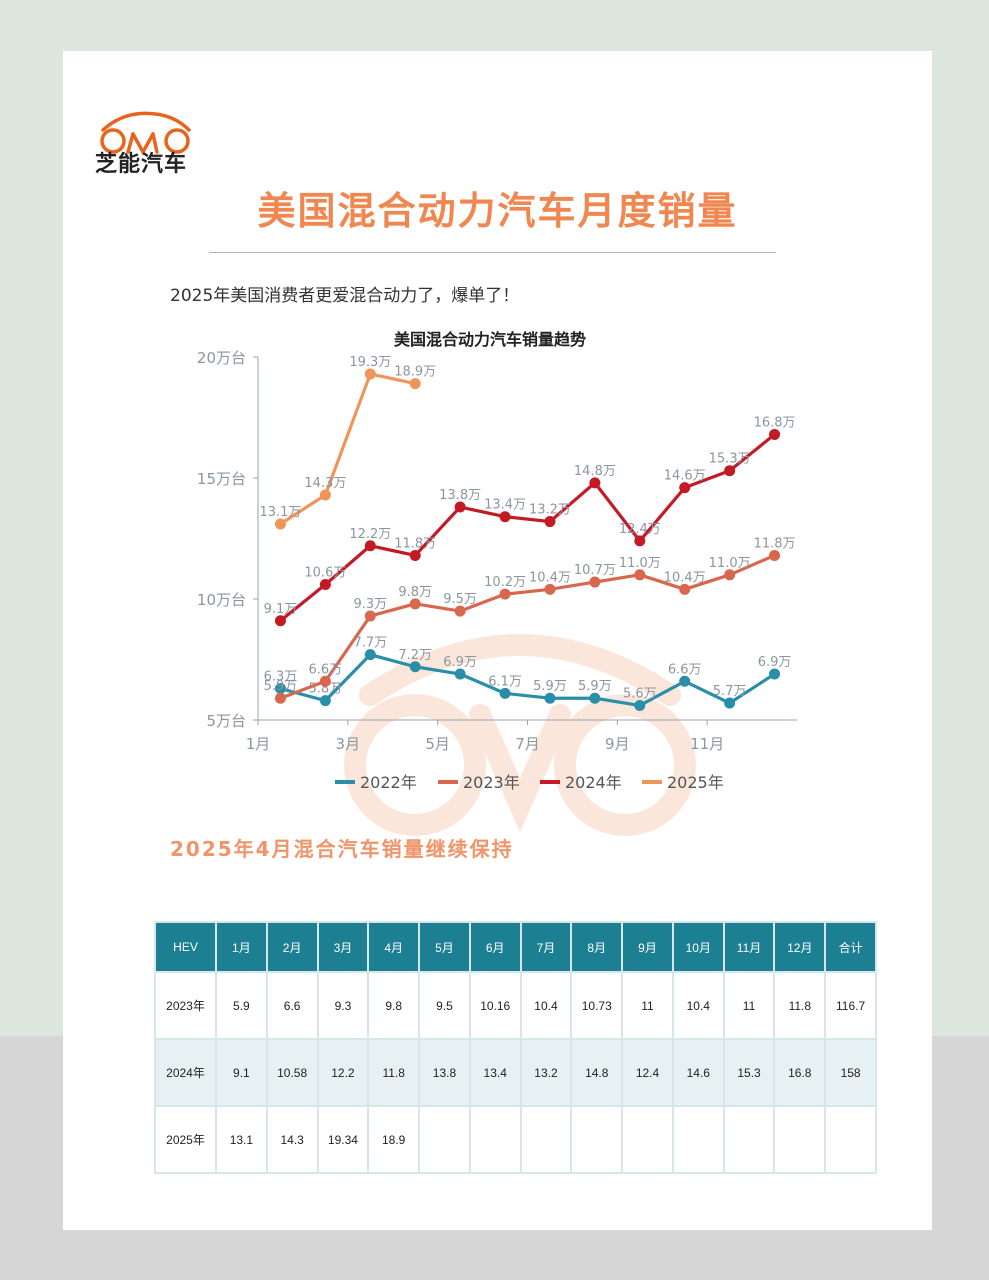 This screenshot has width=989, height=1280. I want to click on table-header-cell: 4月, so click(394, 947).